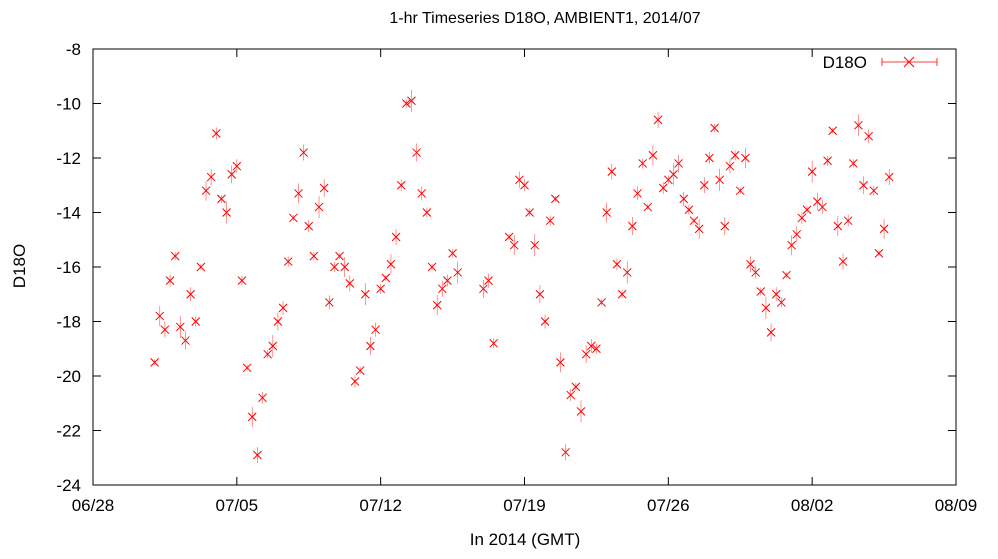 This screenshot has height=559, width=998. Describe the element at coordinates (812, 505) in the screenshot. I see `x-tick-label: 08/02` at that location.